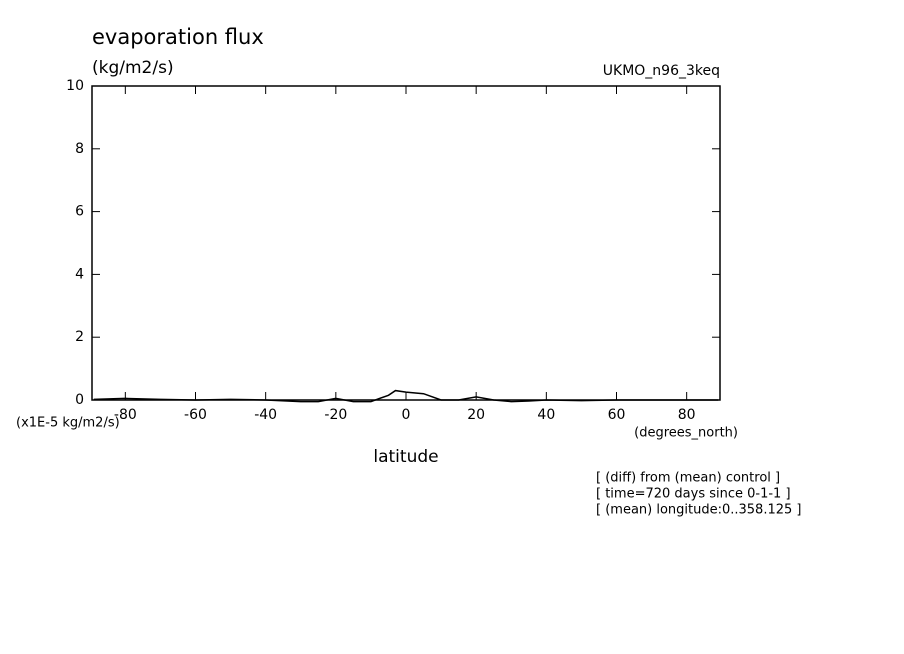 The image size is (904, 654). Describe the element at coordinates (693, 494) in the screenshot. I see `note: [ time=720 days since 0-1-1 ]` at that location.